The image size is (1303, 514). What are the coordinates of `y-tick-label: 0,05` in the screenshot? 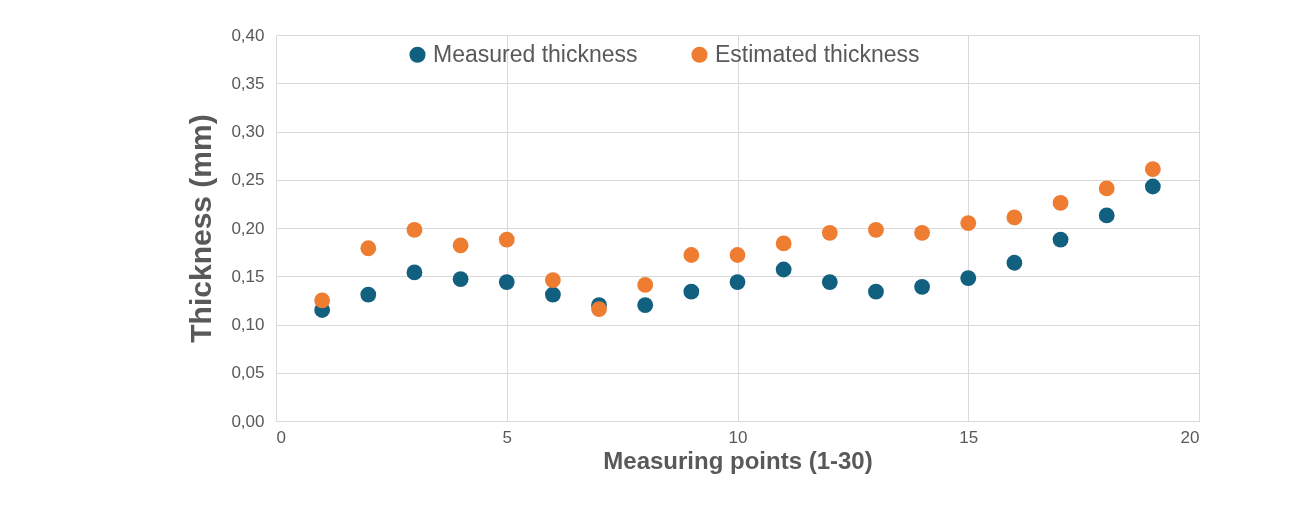 It's located at (248, 373).